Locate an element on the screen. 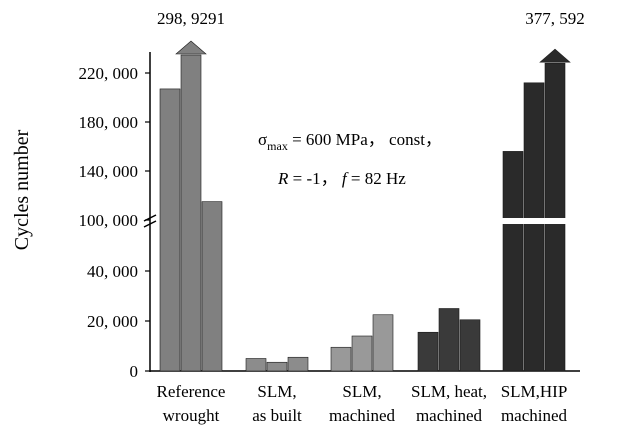  annotation-stress: = 600 MPa， const， is located at coordinates (365, 139).